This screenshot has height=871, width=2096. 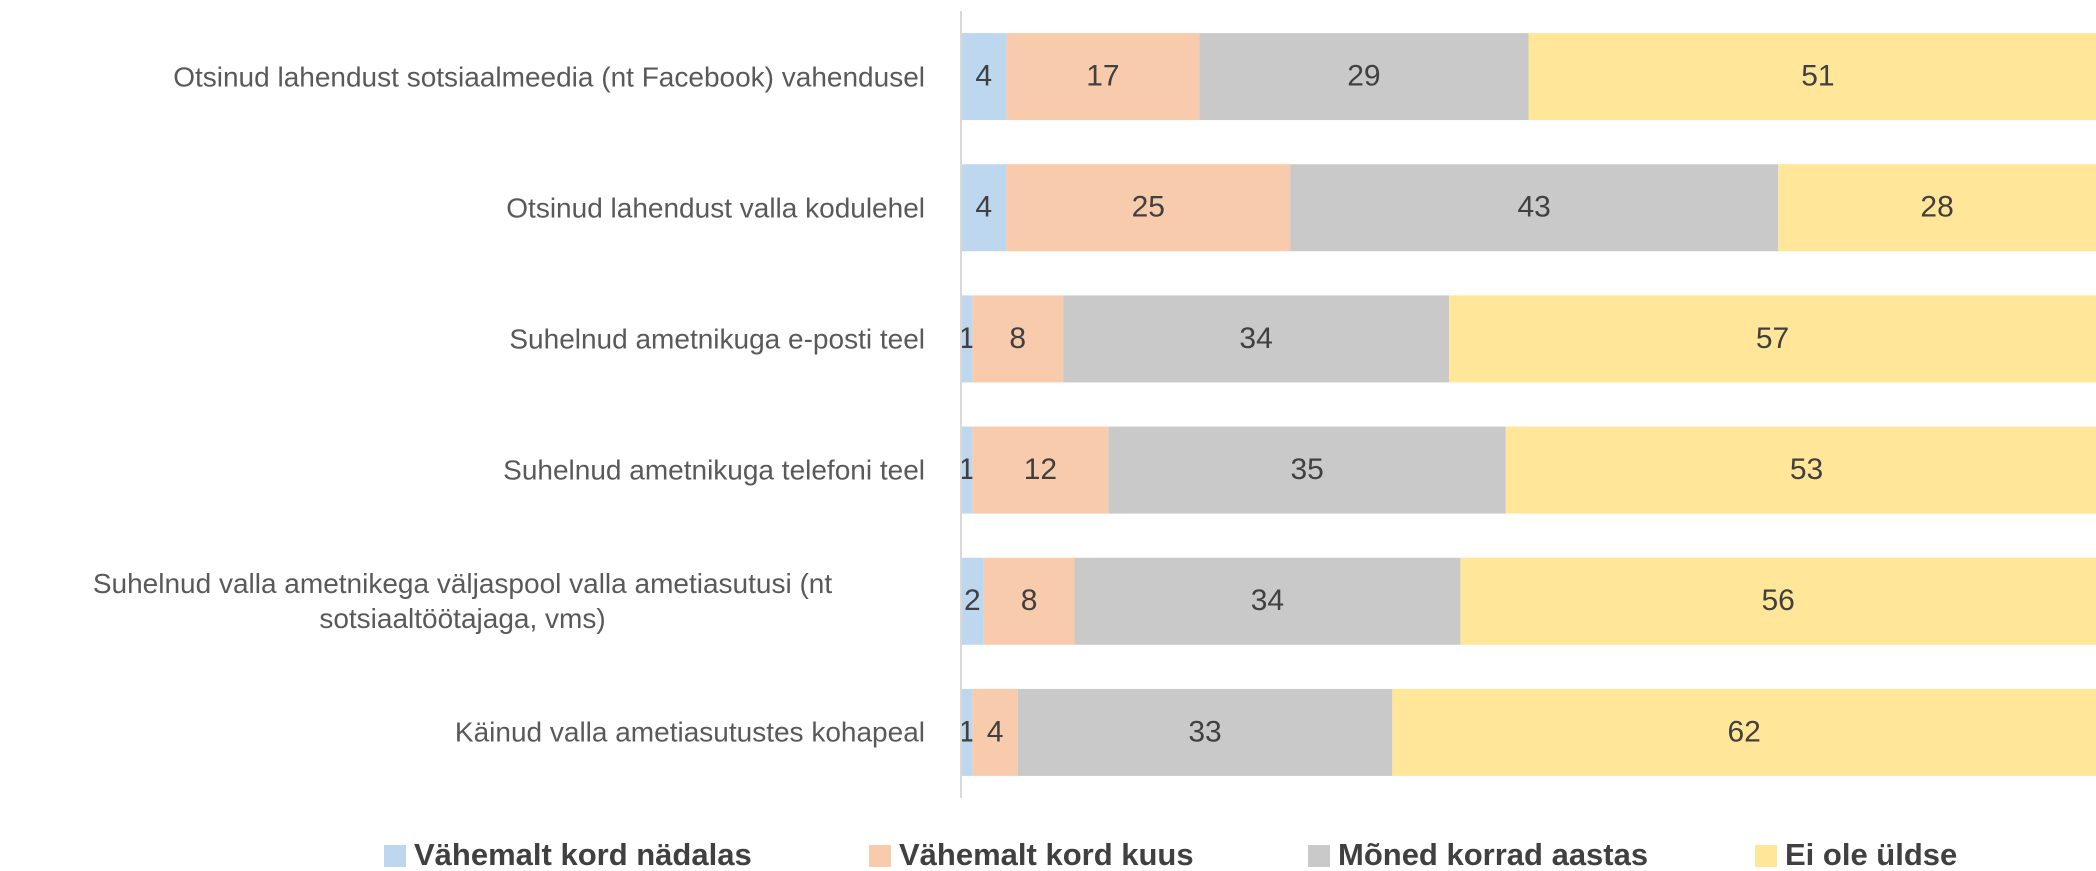 I want to click on data-label: 51, so click(x=1817, y=76).